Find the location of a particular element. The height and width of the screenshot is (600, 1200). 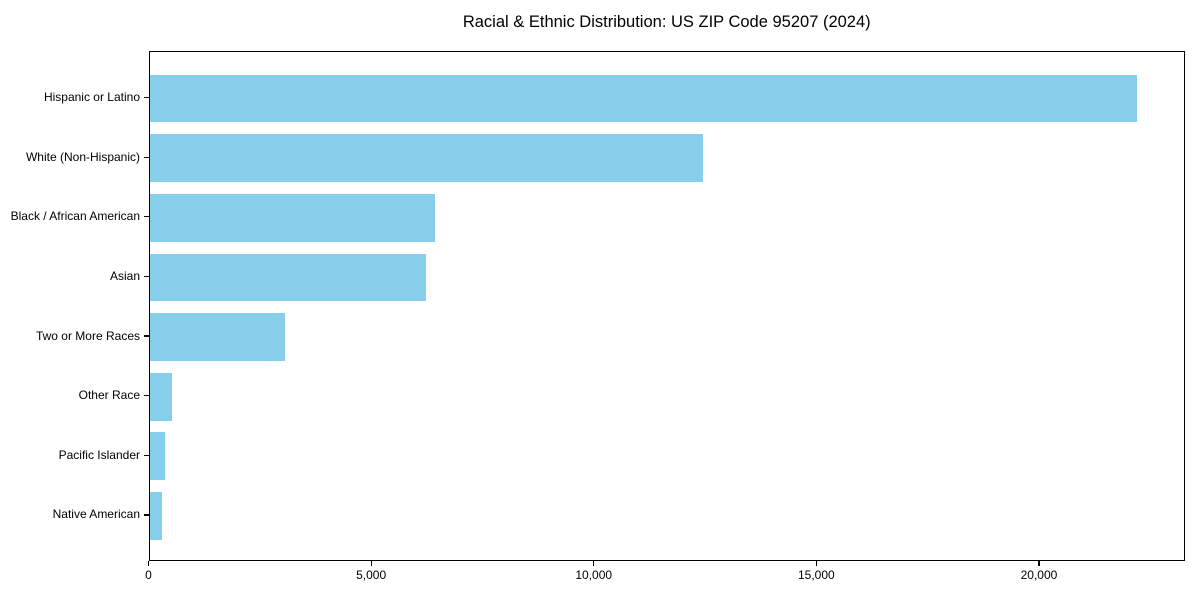

ytick-mark-asian is located at coordinates (146, 276).